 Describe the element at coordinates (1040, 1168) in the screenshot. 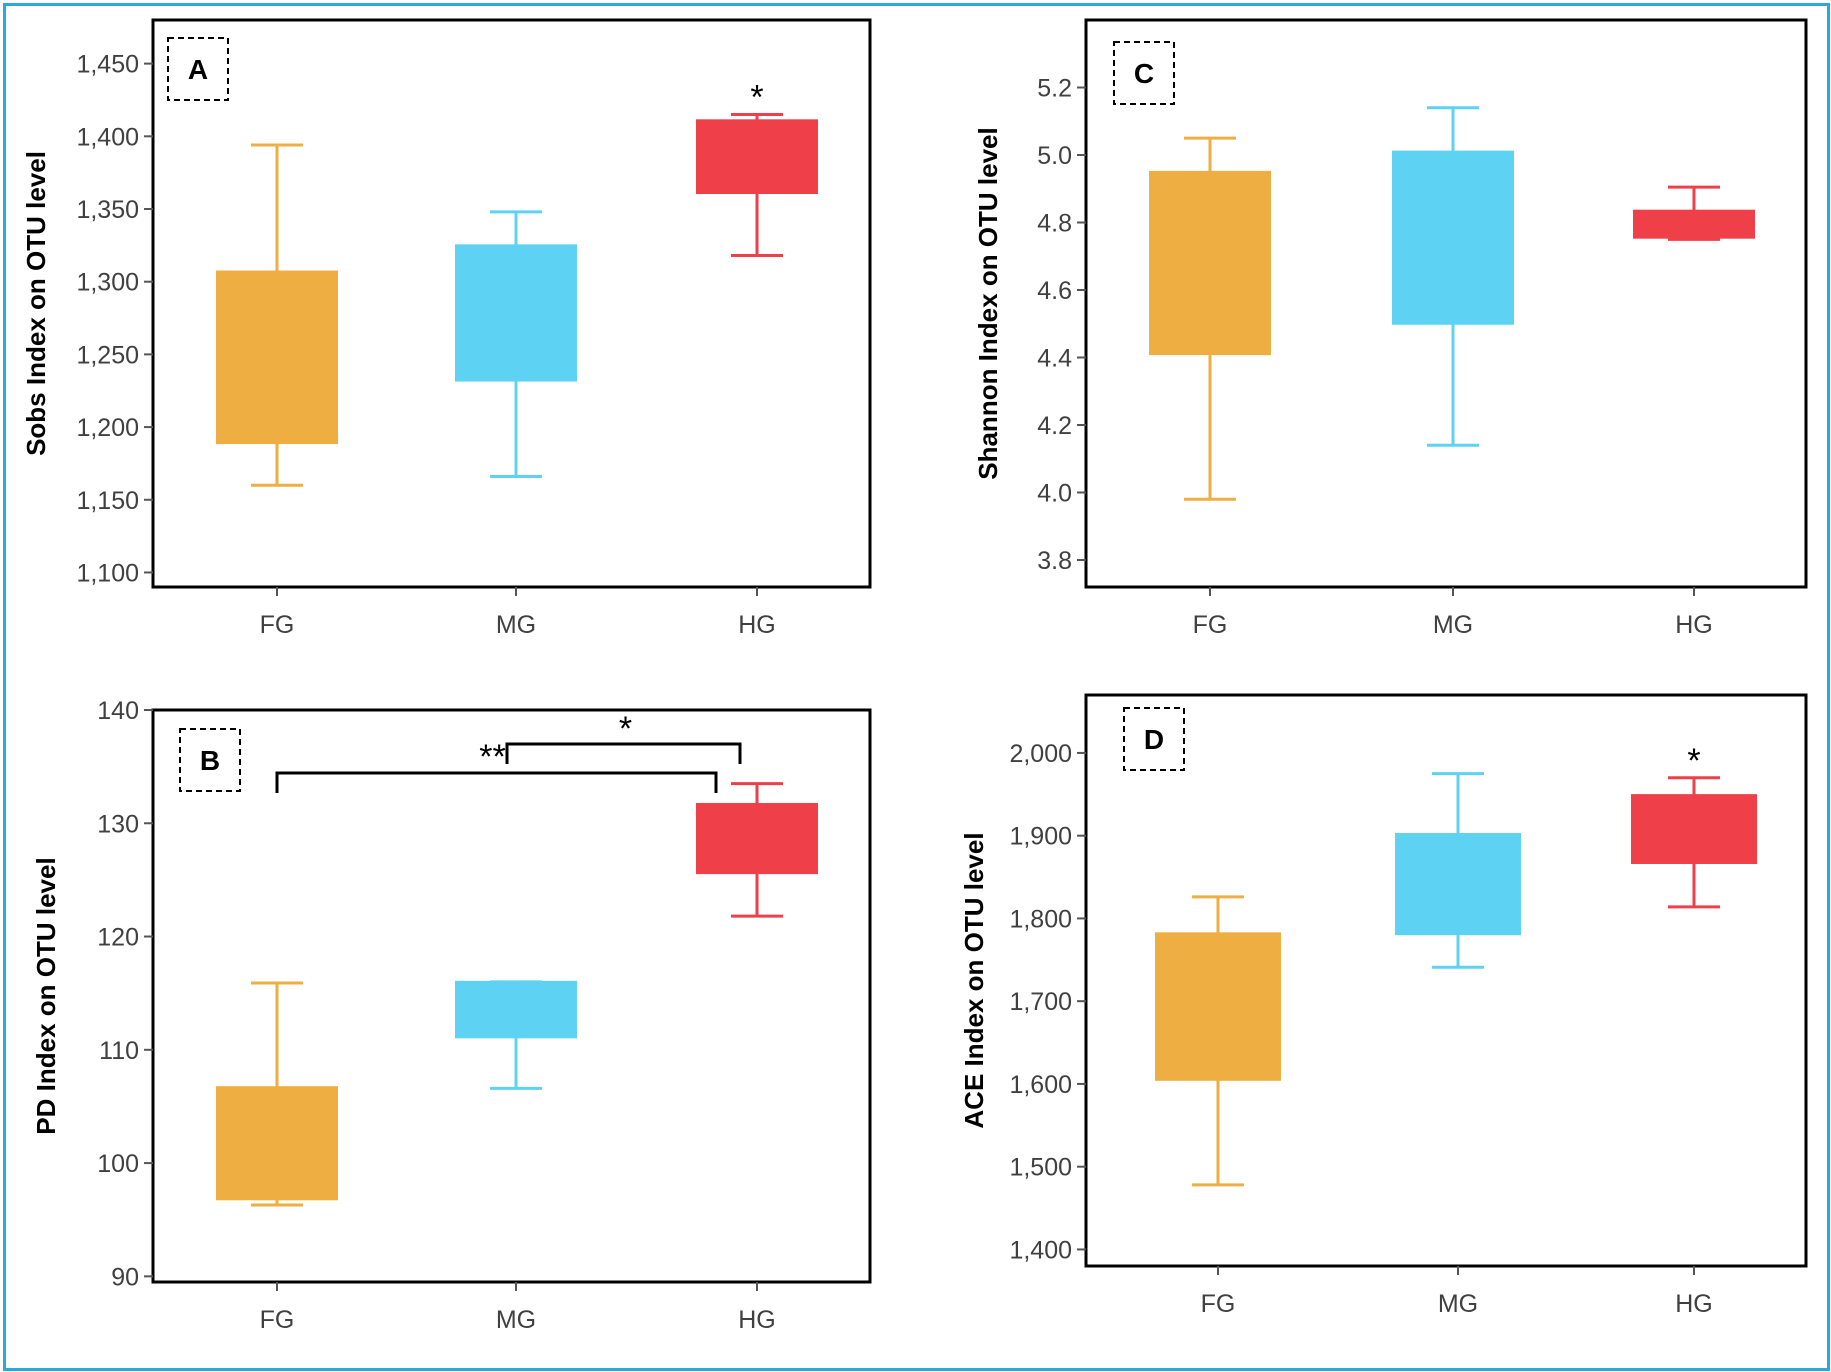

I see `y-tick-label: 1,500` at that location.